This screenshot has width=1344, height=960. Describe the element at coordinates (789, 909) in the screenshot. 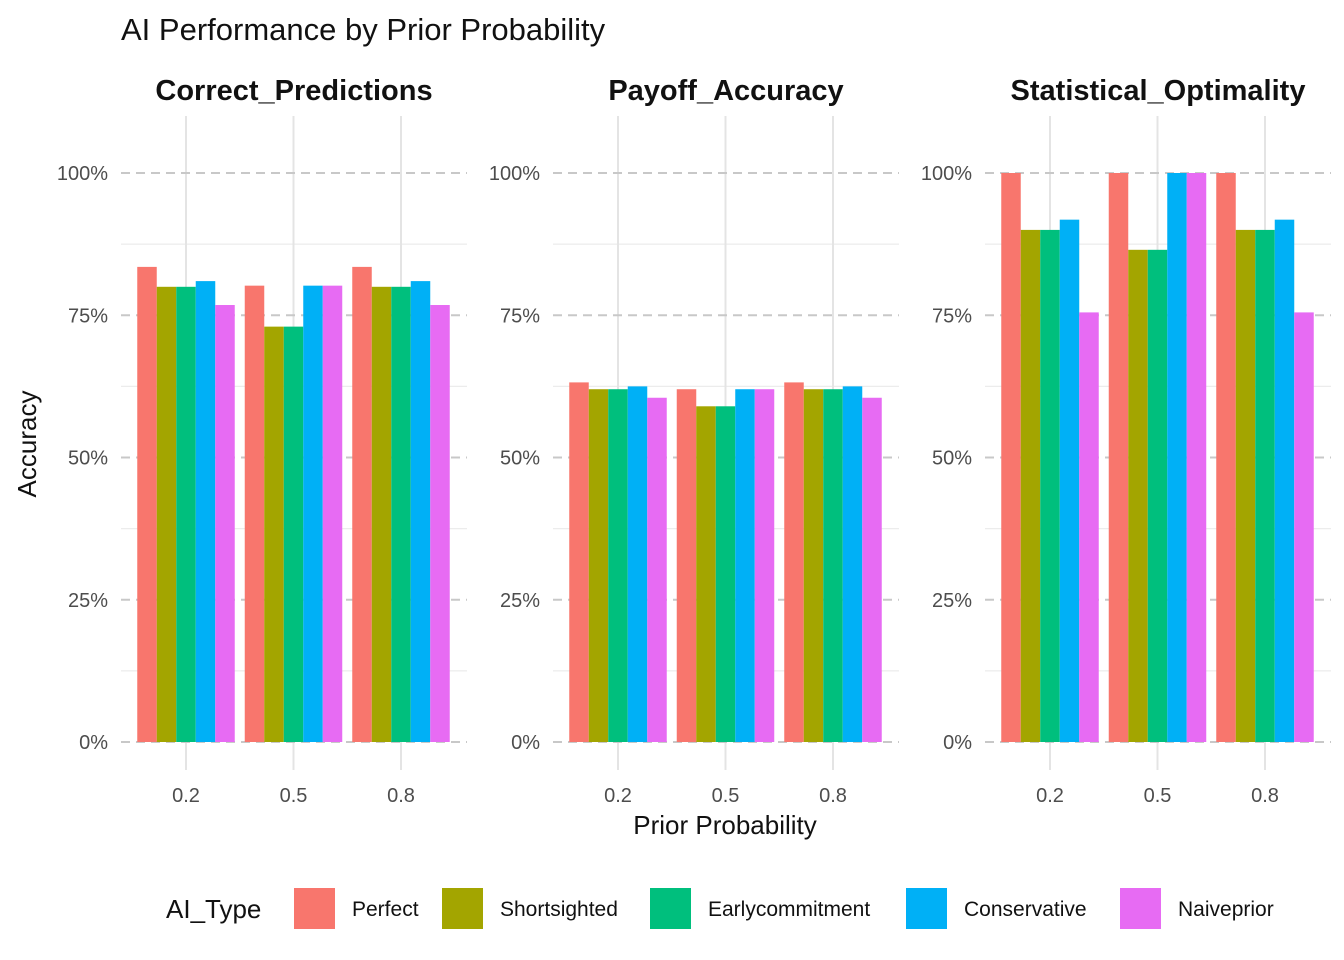

I see `legend-label: Earlycommitment` at that location.